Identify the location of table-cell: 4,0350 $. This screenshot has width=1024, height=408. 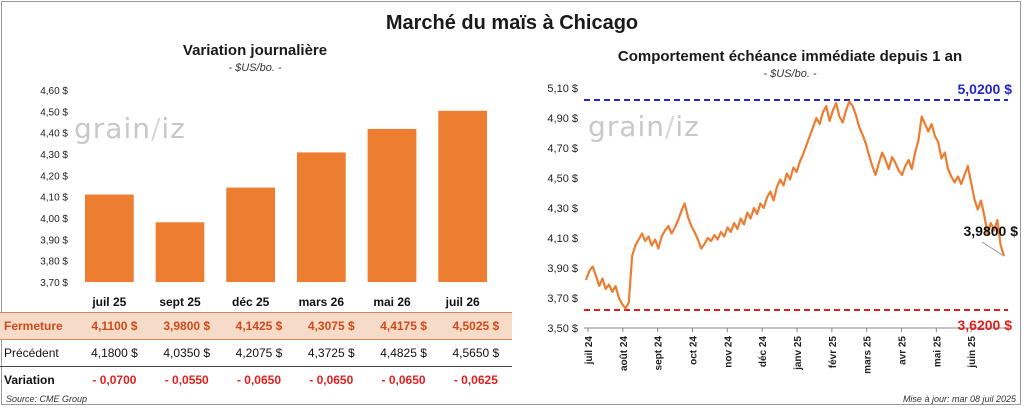
(186, 353).